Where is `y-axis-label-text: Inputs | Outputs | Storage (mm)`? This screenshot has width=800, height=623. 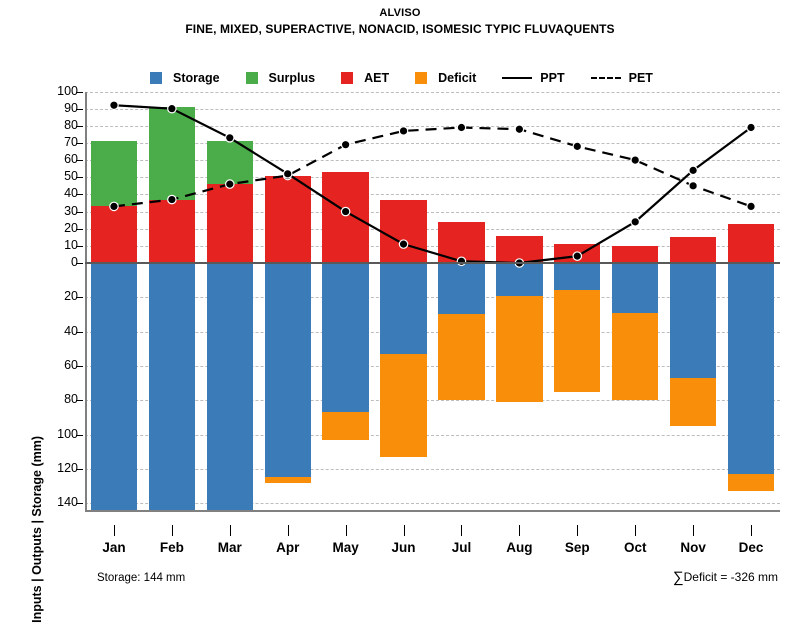
y-axis-label-text: Inputs | Outputs | Storage (mm) is located at coordinates (37, 529).